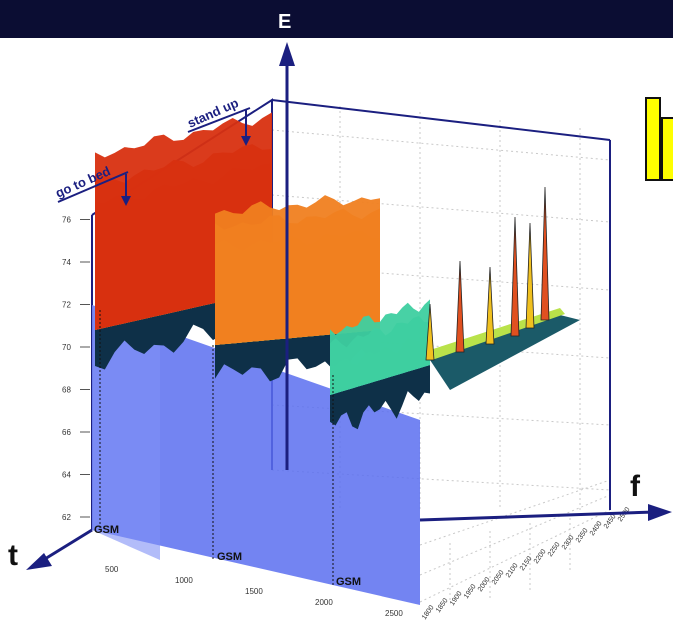  Describe the element at coordinates (515, 541) in the screenshot. I see `floor-grid` at that location.